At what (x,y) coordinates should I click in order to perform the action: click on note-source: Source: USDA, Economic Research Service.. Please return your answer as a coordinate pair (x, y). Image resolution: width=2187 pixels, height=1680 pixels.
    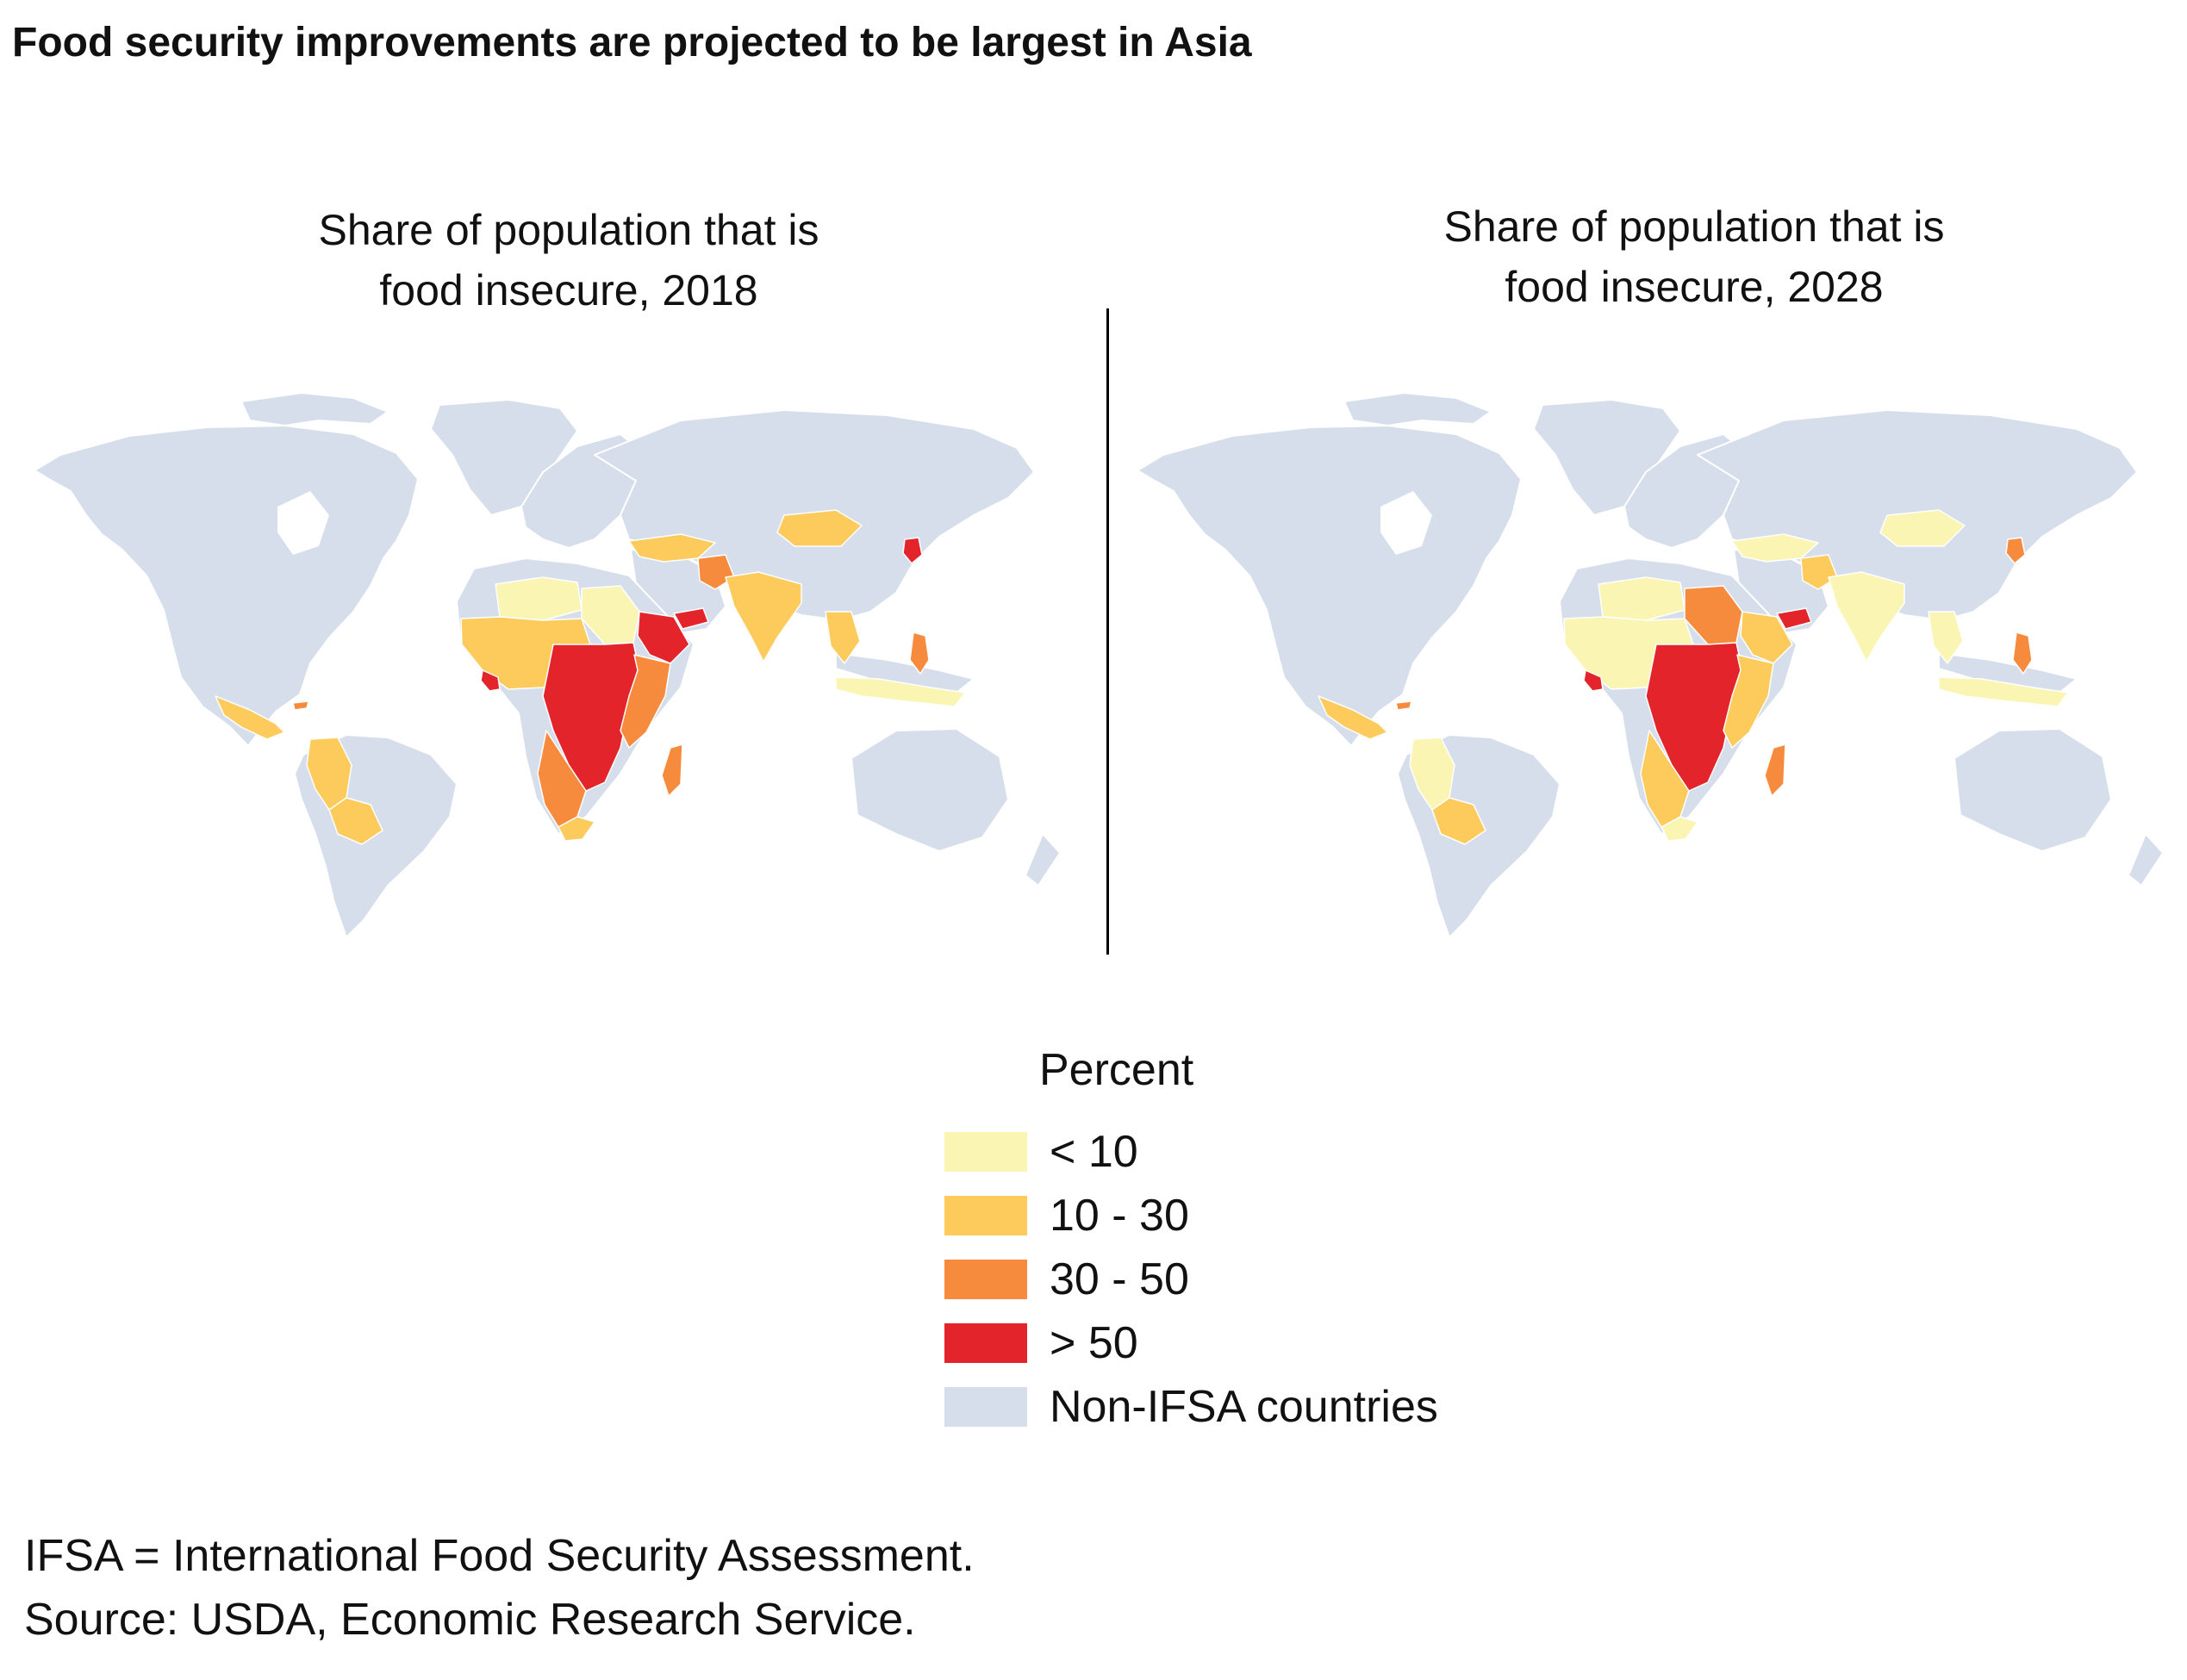
    Looking at the image, I should click on (470, 1620).